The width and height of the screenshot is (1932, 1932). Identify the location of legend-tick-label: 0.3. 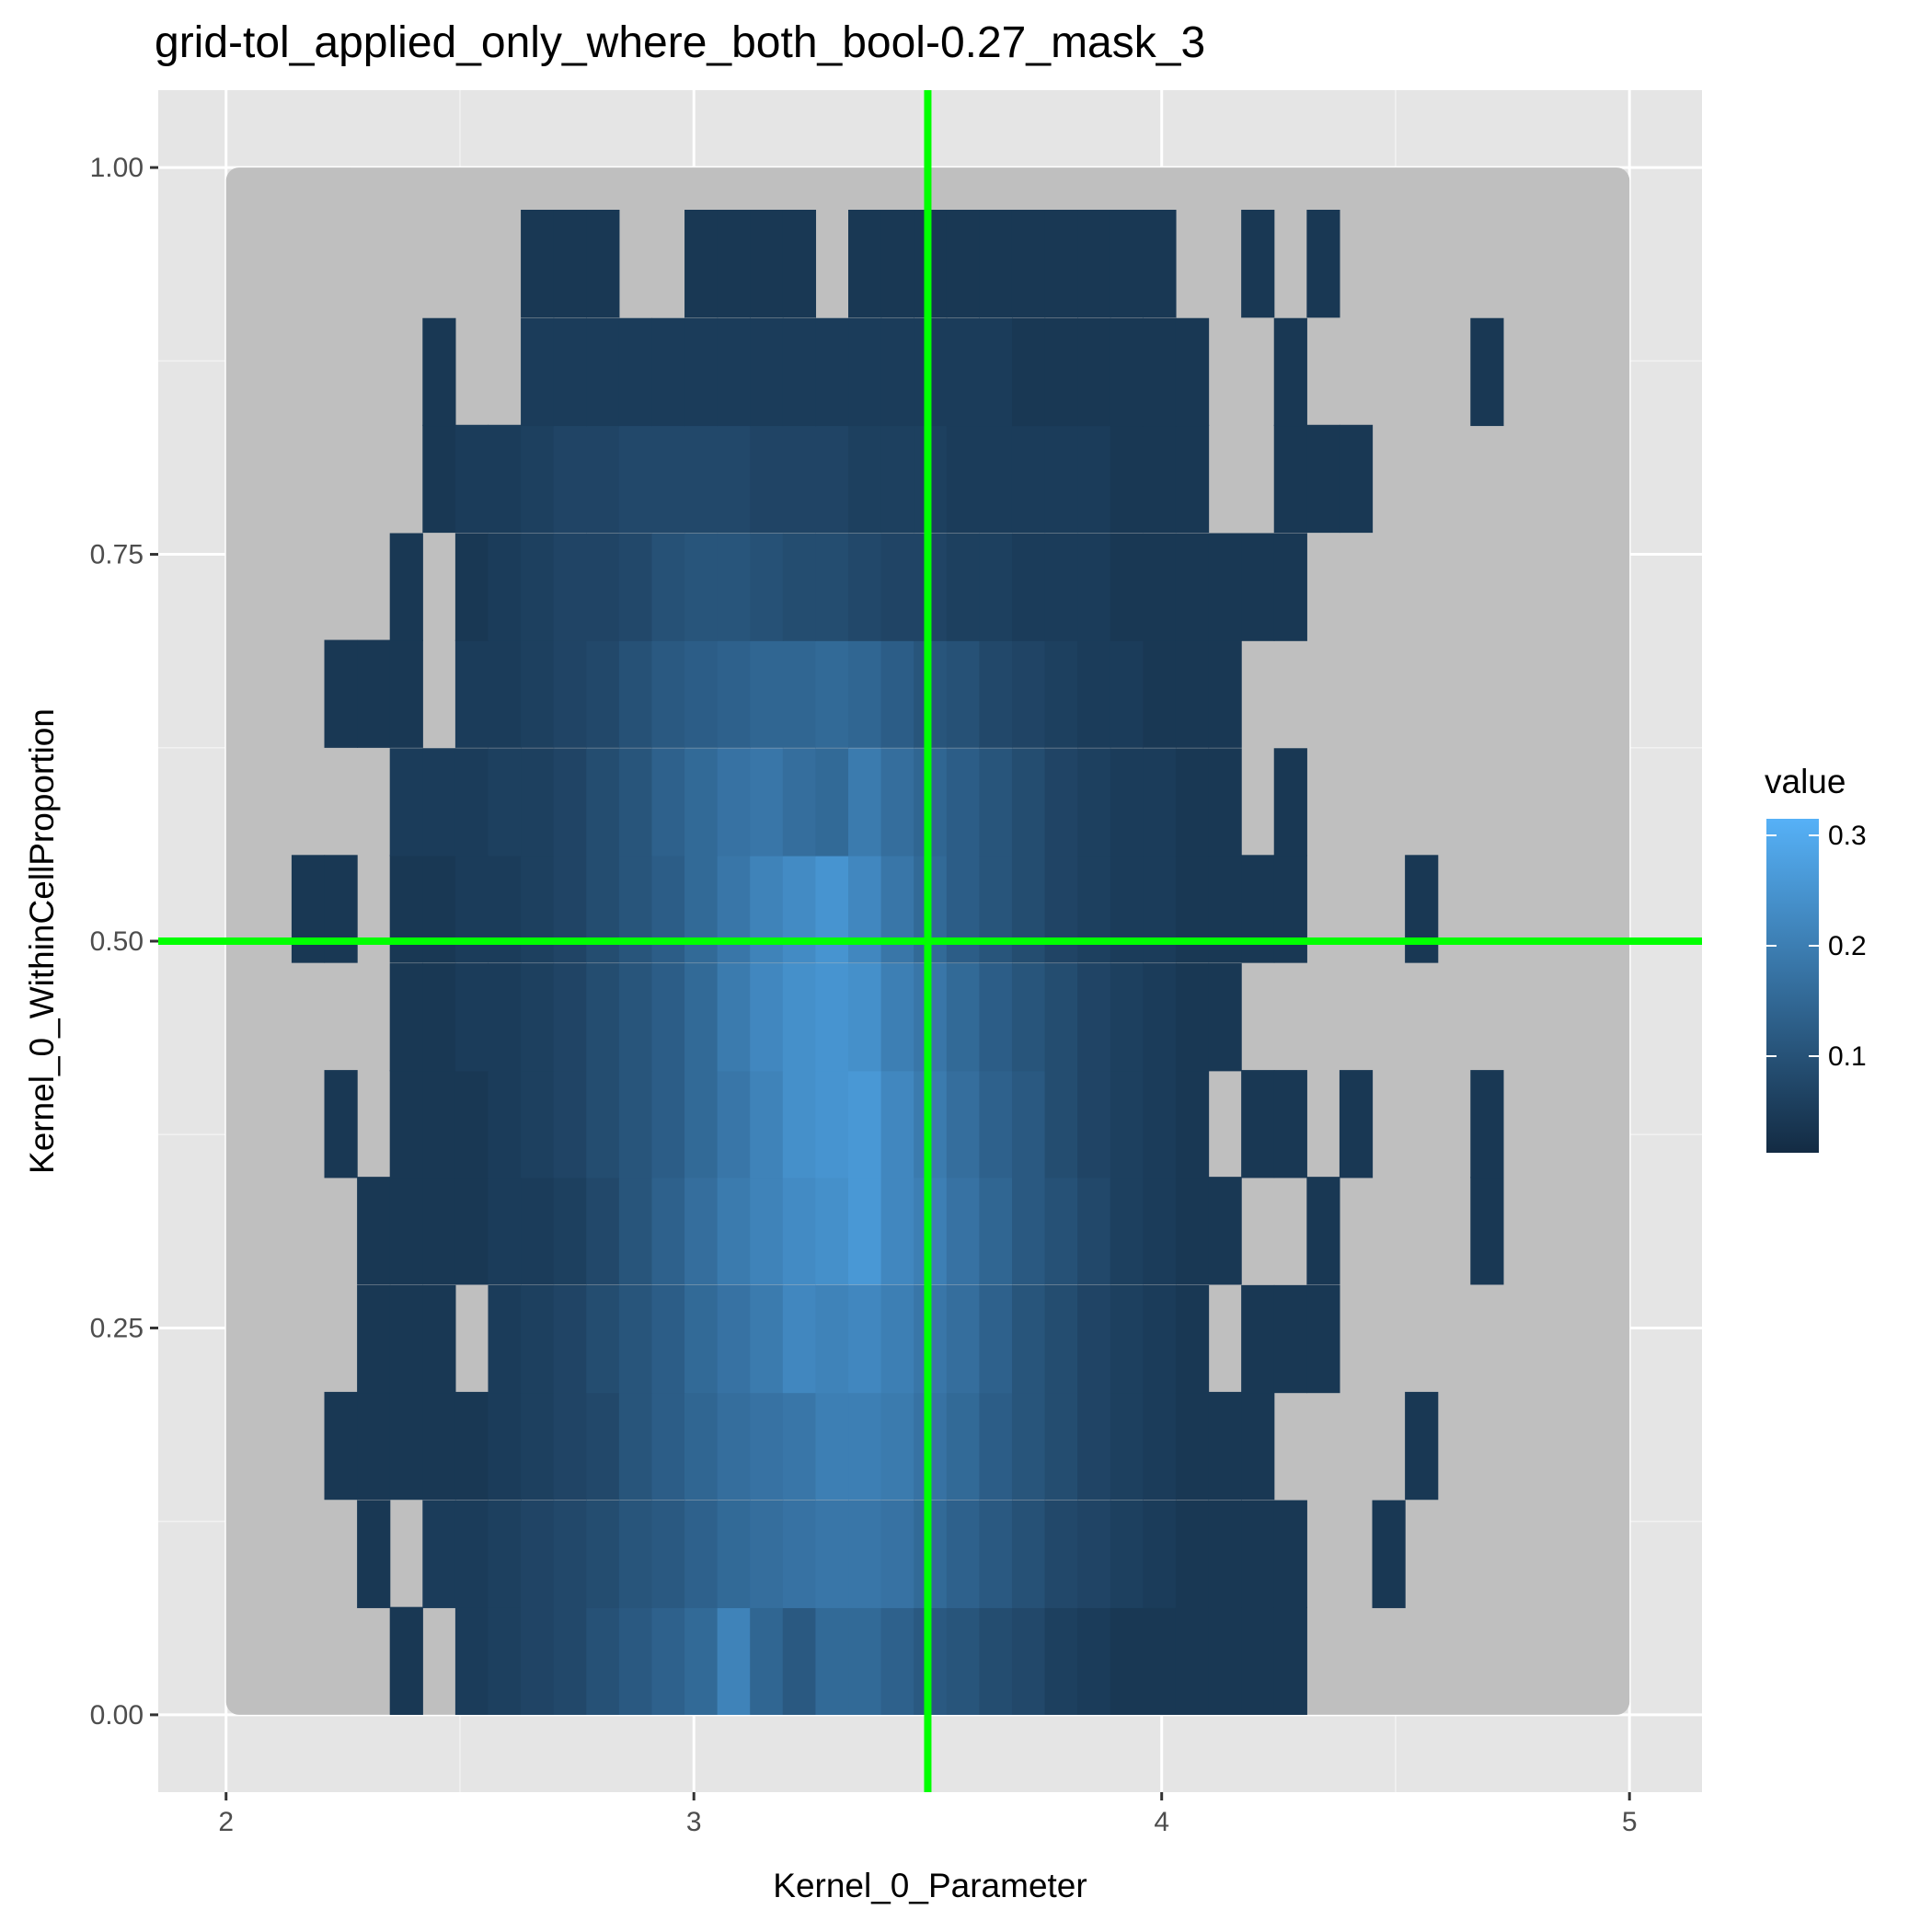
(1847, 836).